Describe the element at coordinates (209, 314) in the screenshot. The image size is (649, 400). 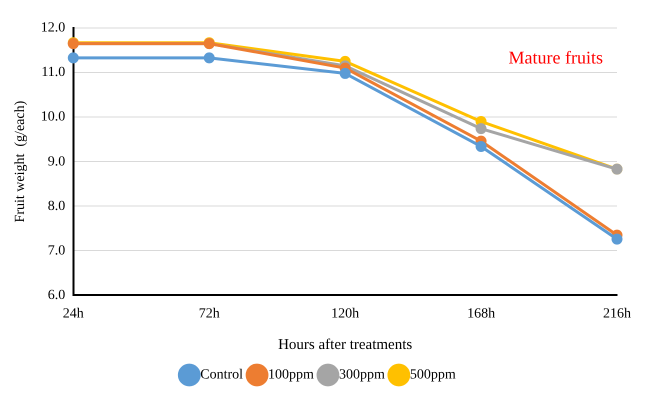
I see `x-tick-label: 72h` at that location.